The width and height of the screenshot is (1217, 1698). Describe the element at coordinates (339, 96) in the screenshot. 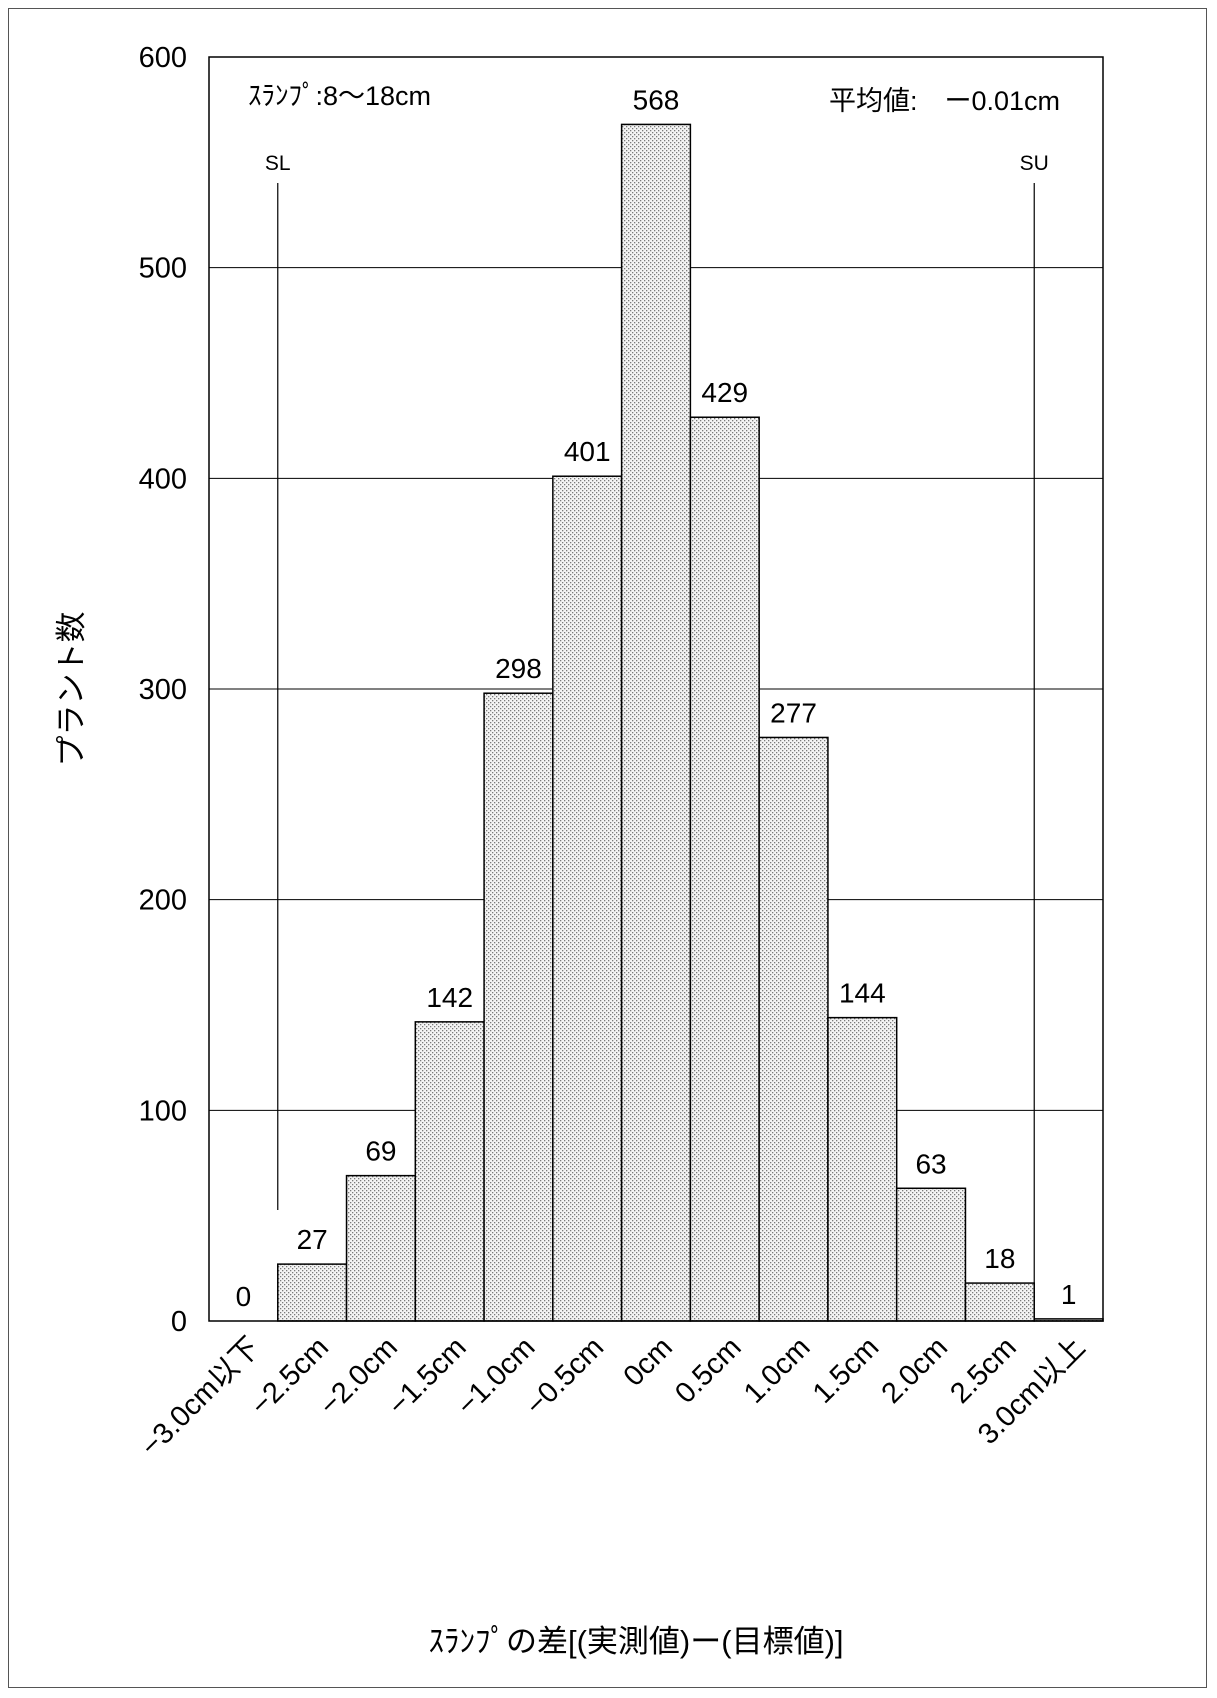

I see `slump-range-annotation: ｽﾗﾝﾌﾟ:8〜18cm` at that location.